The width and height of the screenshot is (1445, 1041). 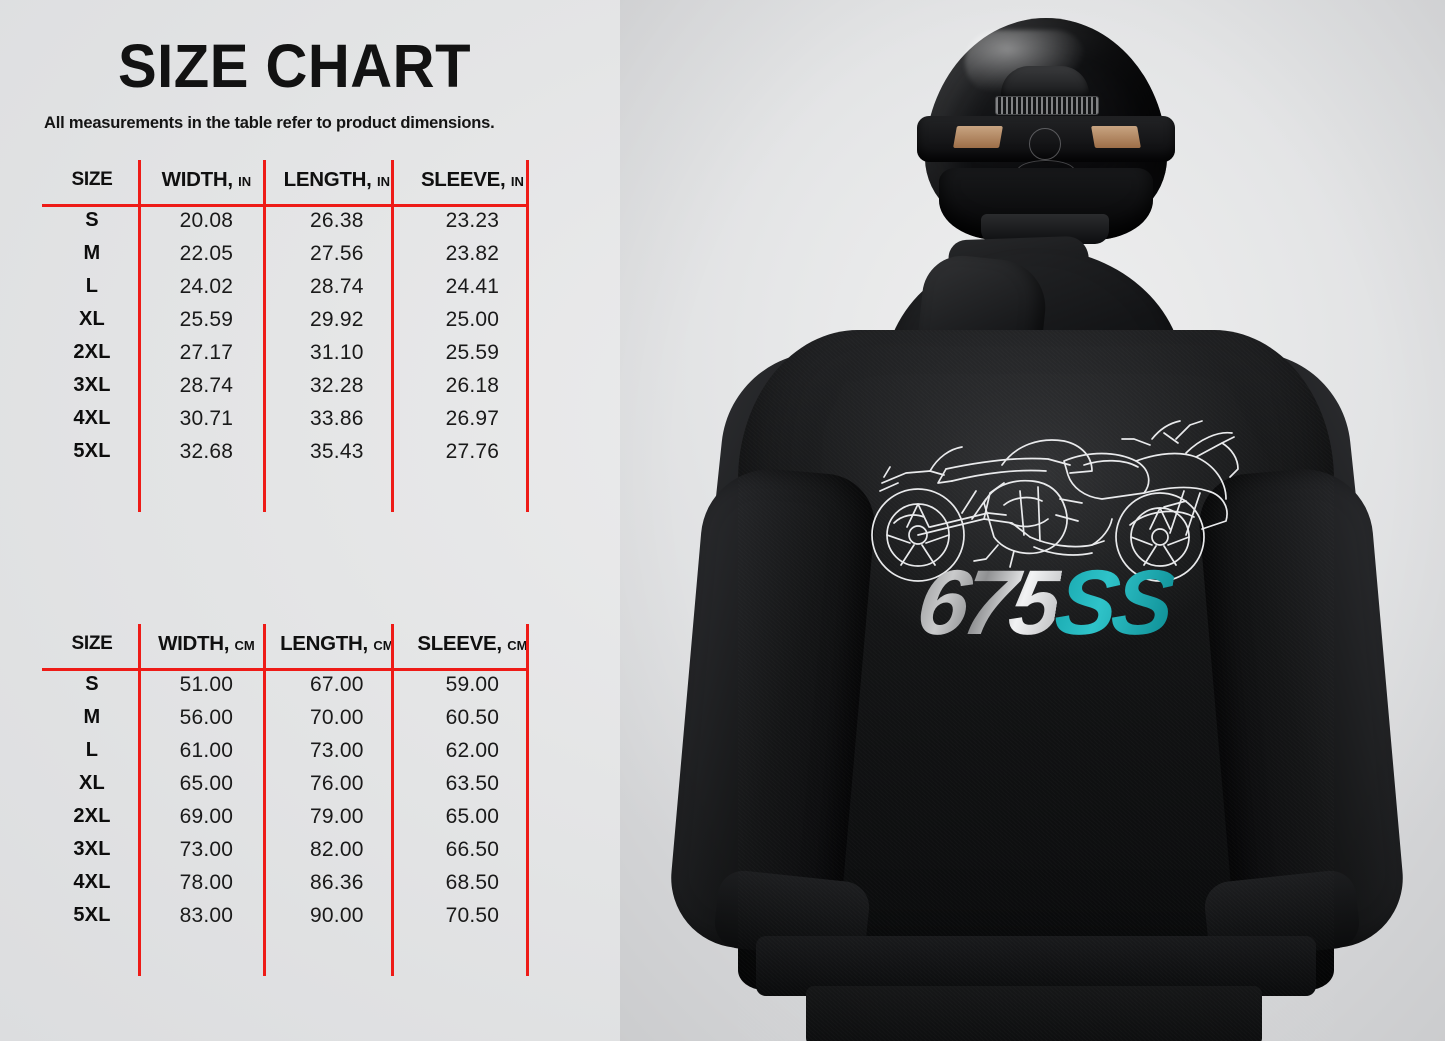 What do you see at coordinates (337, 849) in the screenshot?
I see `cell-length: 82.00` at bounding box center [337, 849].